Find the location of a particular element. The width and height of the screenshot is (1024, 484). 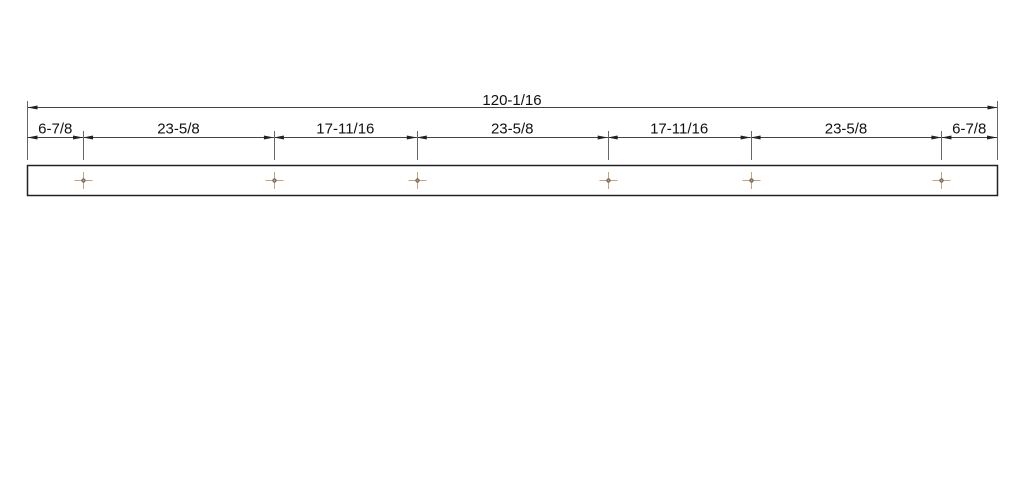

hole-markers is located at coordinates (512, 180).